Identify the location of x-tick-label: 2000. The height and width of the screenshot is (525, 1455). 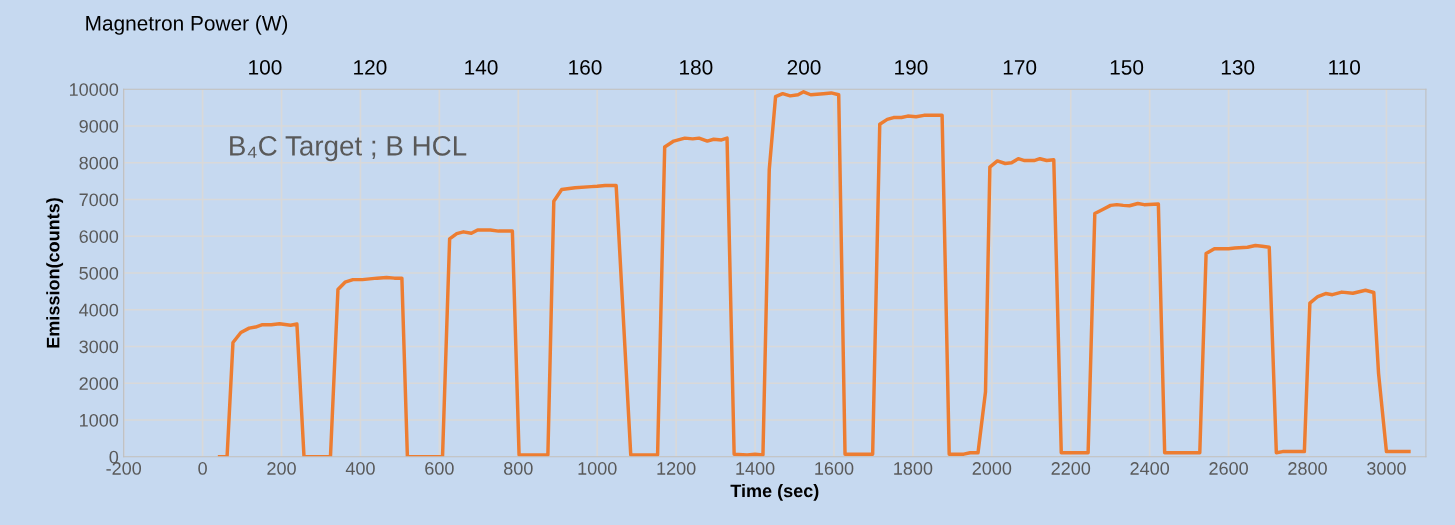
(992, 468).